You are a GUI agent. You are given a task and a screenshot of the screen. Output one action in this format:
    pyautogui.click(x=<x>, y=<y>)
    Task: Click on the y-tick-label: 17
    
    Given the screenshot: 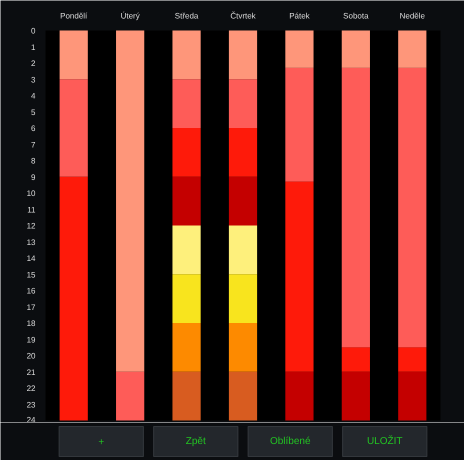 What is the action you would take?
    pyautogui.click(x=31, y=307)
    